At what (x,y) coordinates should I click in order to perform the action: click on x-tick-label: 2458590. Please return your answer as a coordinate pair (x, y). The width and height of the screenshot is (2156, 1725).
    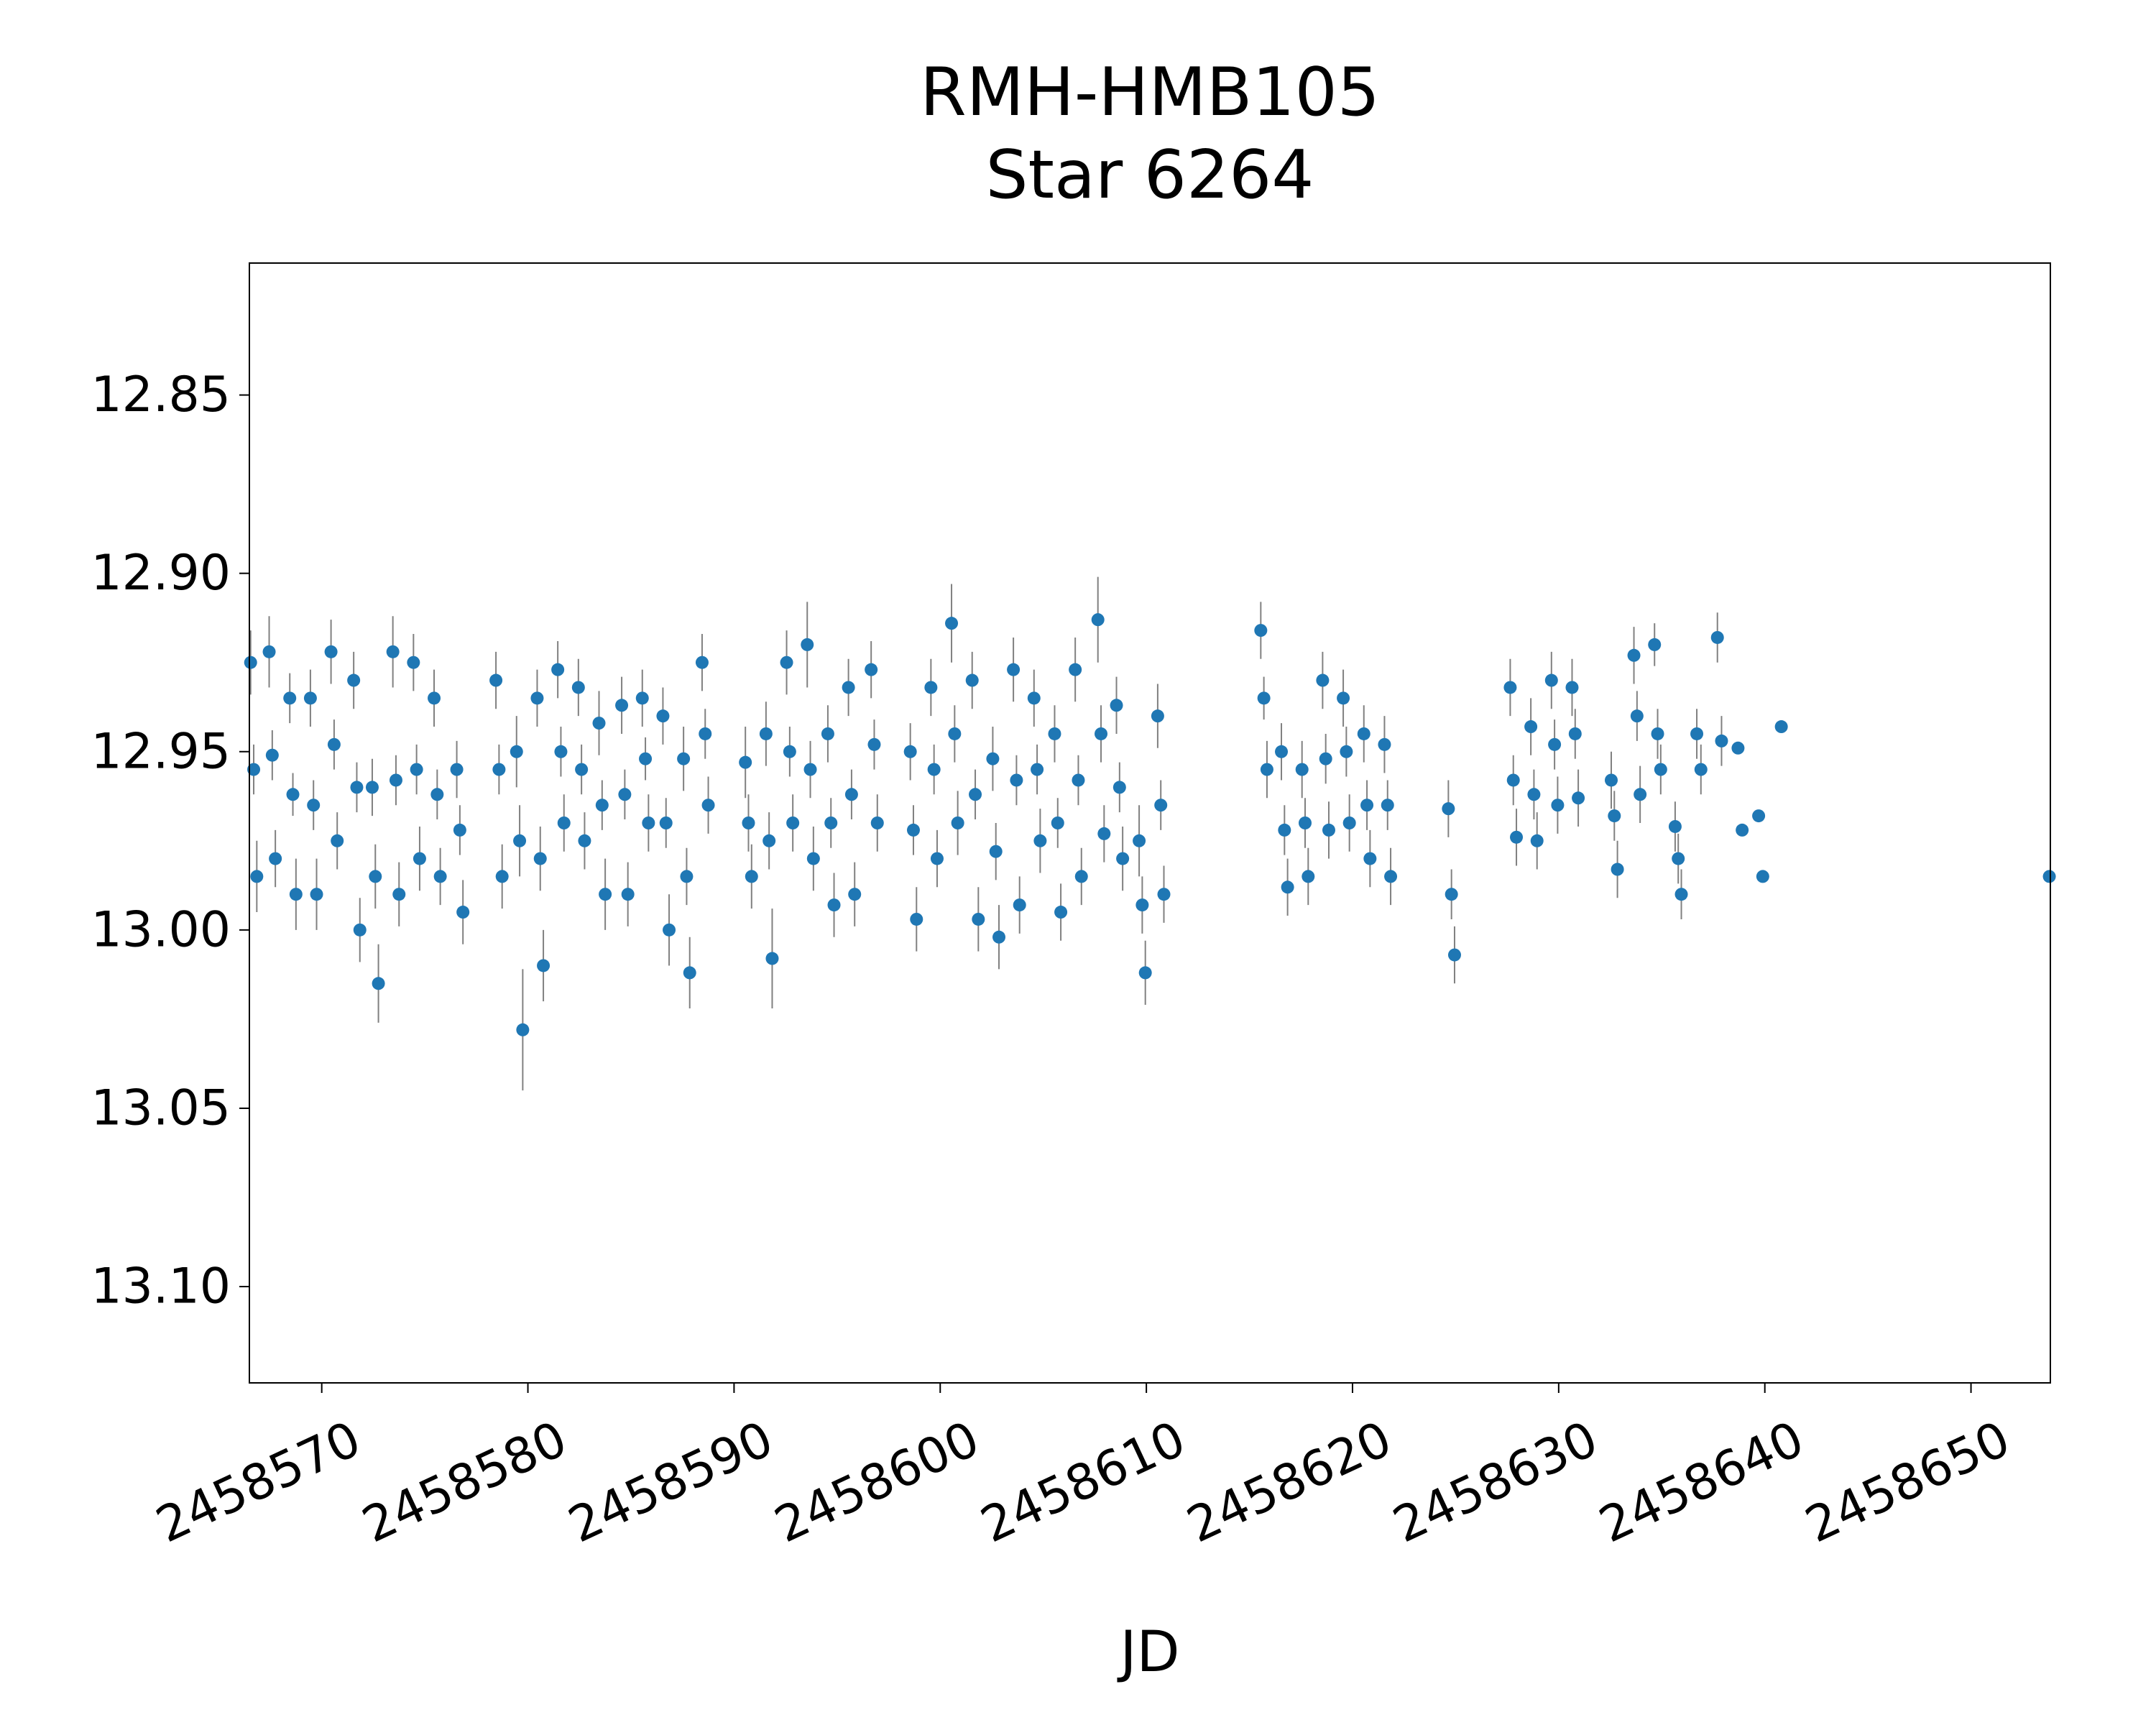
    Looking at the image, I should click on (671, 1483).